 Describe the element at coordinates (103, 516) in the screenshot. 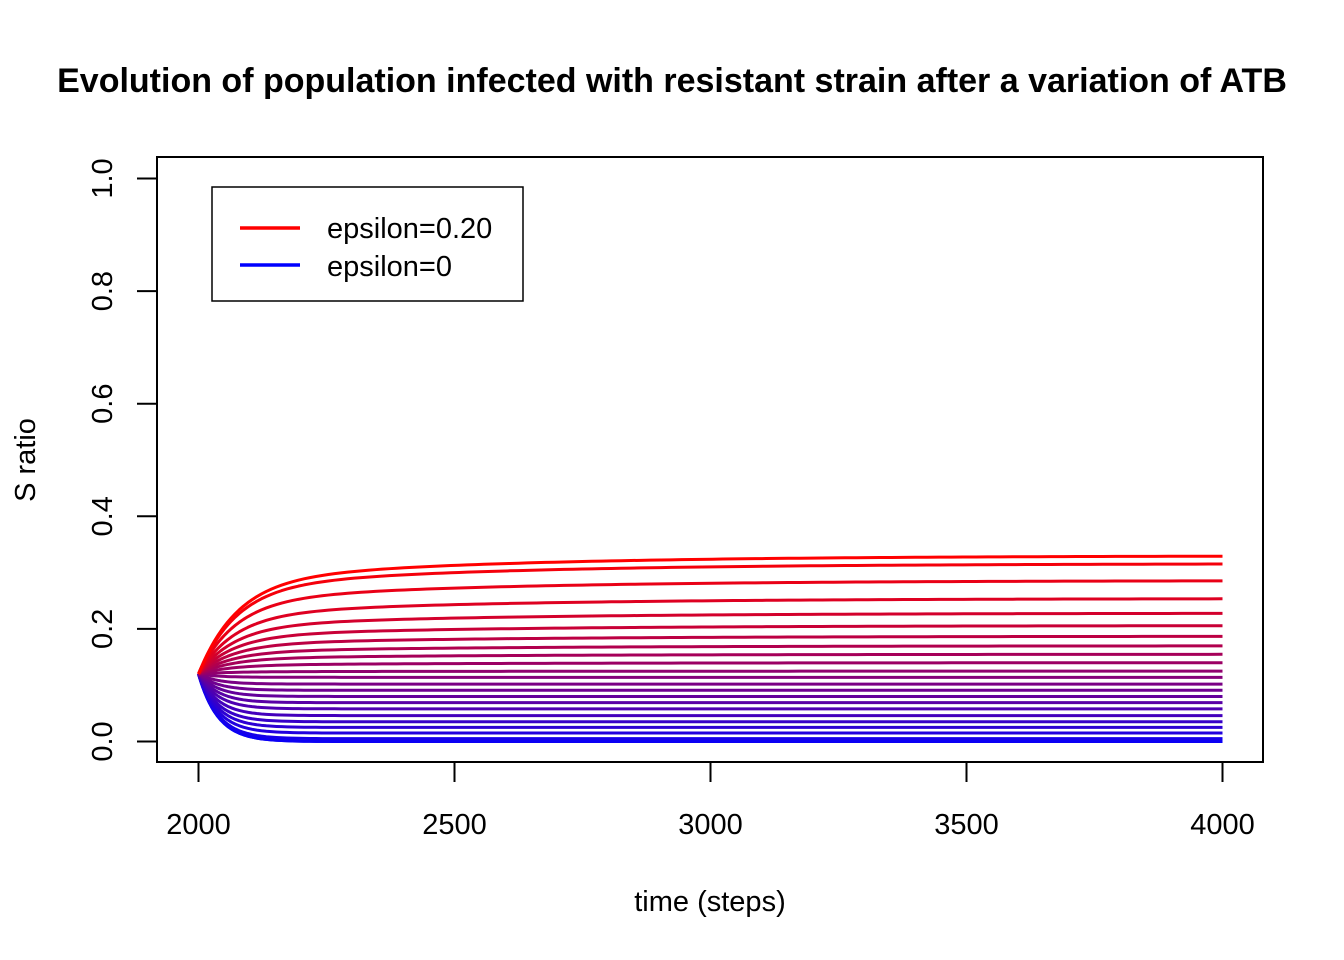

I see `y-tick-label: 0.4` at that location.